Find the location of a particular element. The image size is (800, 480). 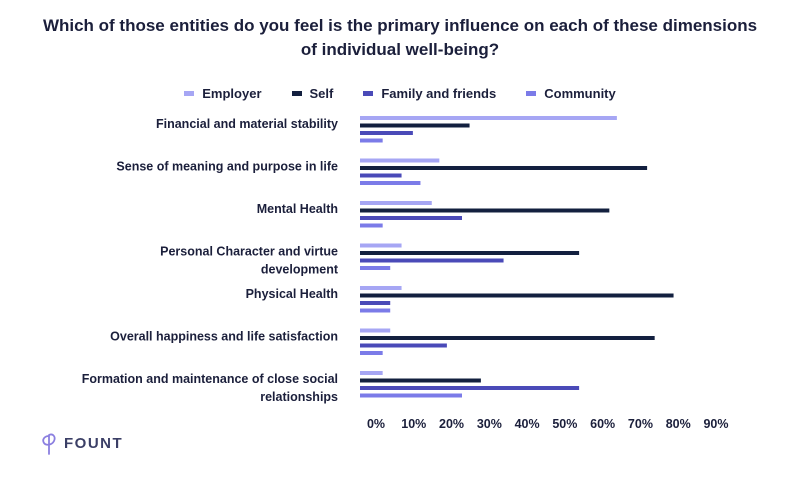

bar-employer-mental-health is located at coordinates (396, 203).